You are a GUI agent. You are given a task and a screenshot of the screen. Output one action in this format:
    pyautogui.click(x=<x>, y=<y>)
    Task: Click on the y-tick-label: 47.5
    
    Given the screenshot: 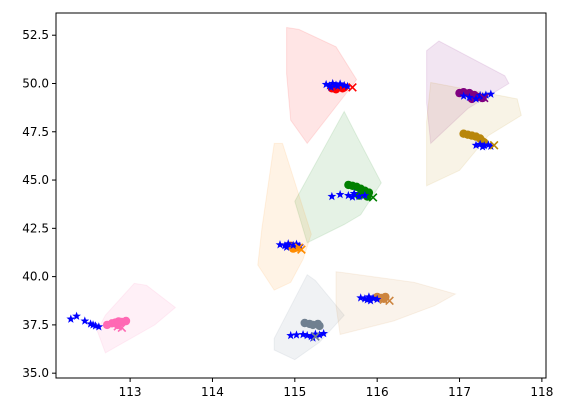 What is the action you would take?
    pyautogui.click(x=35, y=132)
    